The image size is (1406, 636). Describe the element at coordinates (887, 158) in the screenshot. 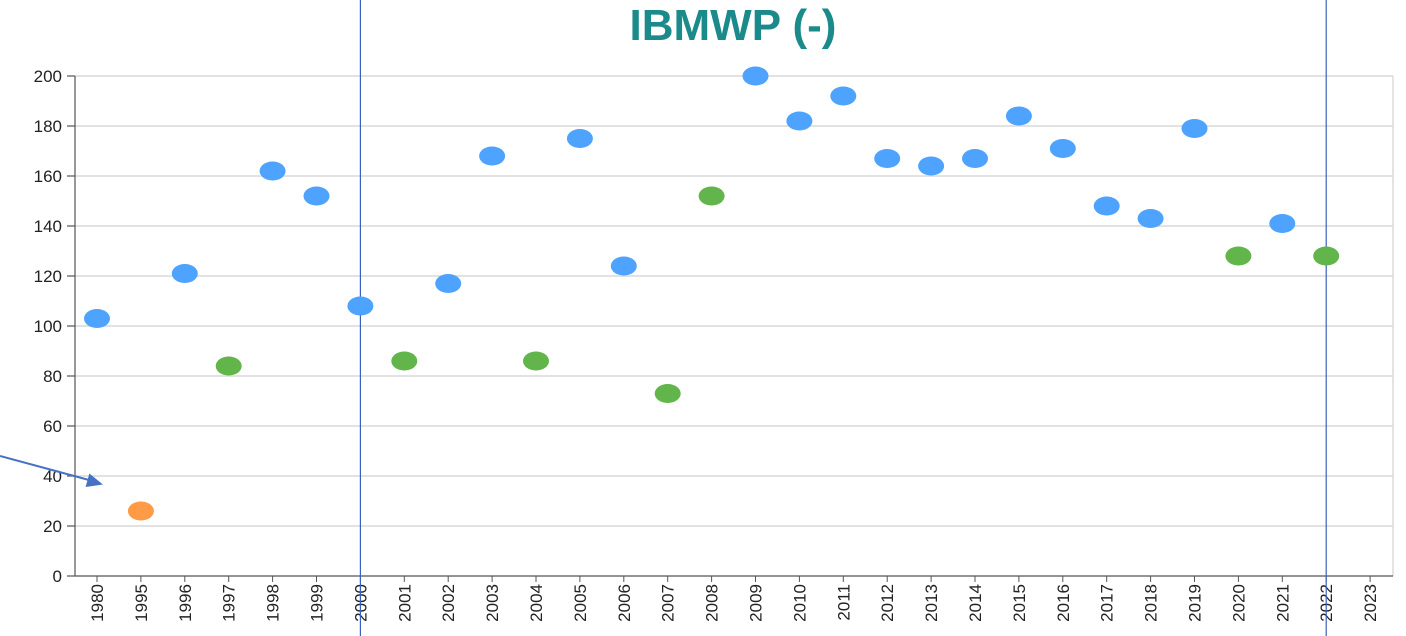

I see `data-point-2012` at that location.